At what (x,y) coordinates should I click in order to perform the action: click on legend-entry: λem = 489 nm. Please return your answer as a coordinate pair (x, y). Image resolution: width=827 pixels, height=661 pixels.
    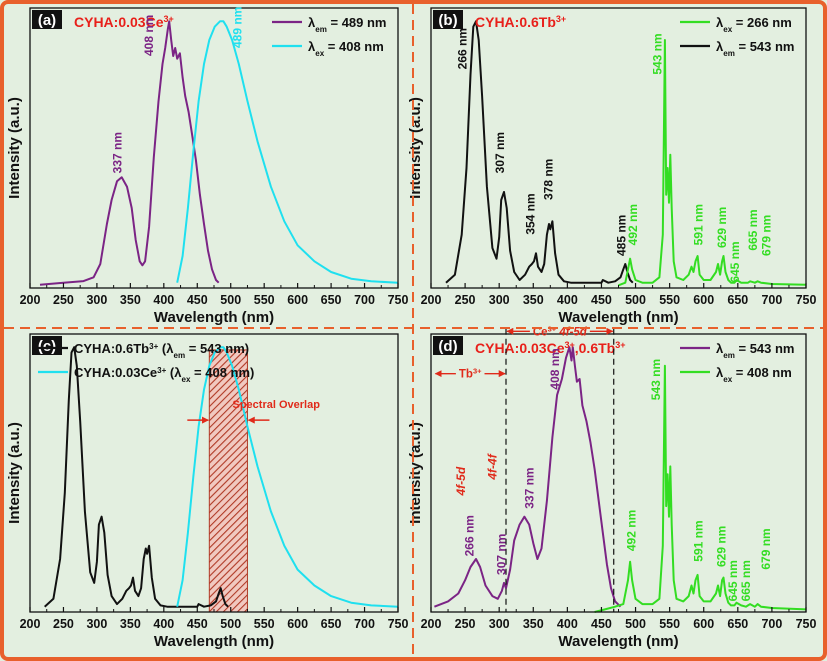
    Looking at the image, I should click on (347, 24).